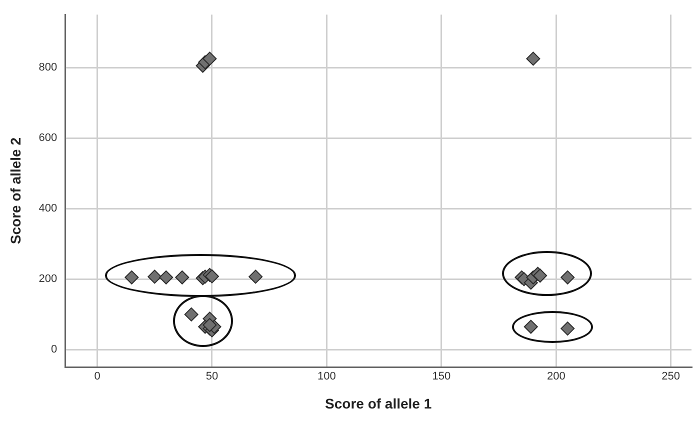 Image resolution: width=699 pixels, height=421 pixels. I want to click on x-tick-label: 0, so click(97, 376).